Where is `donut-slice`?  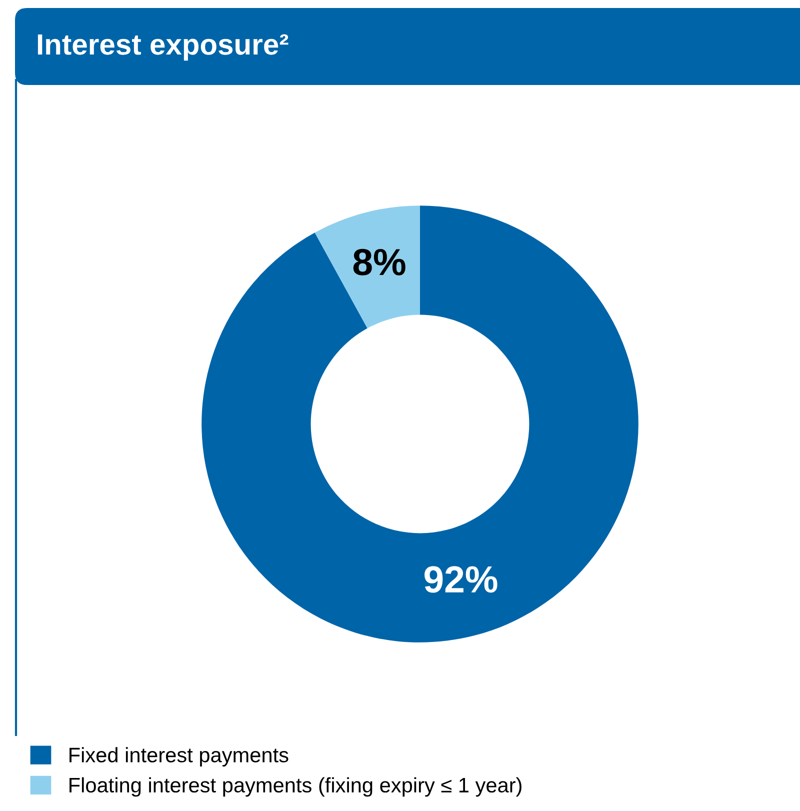
donut-slice is located at coordinates (367, 267).